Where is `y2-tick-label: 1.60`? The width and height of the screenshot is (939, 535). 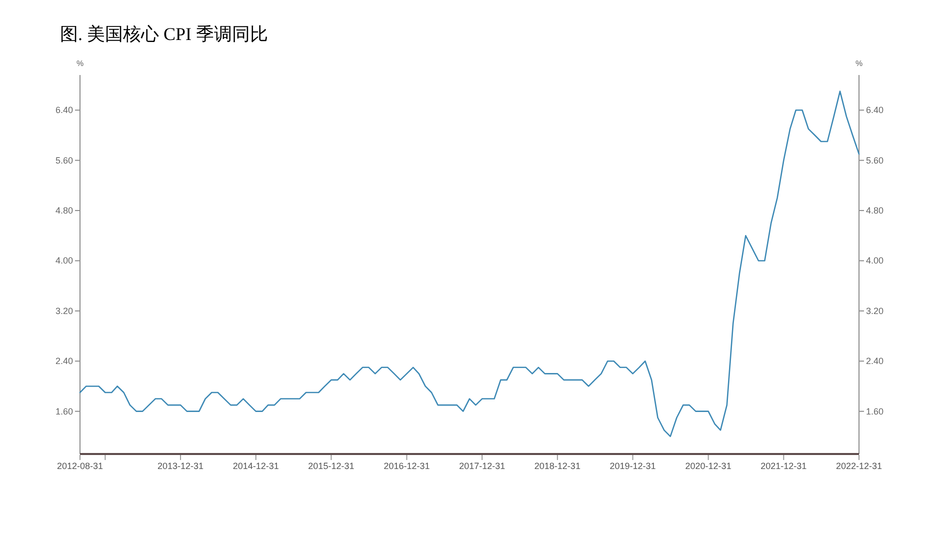
y2-tick-label: 1.60 is located at coordinates (875, 411).